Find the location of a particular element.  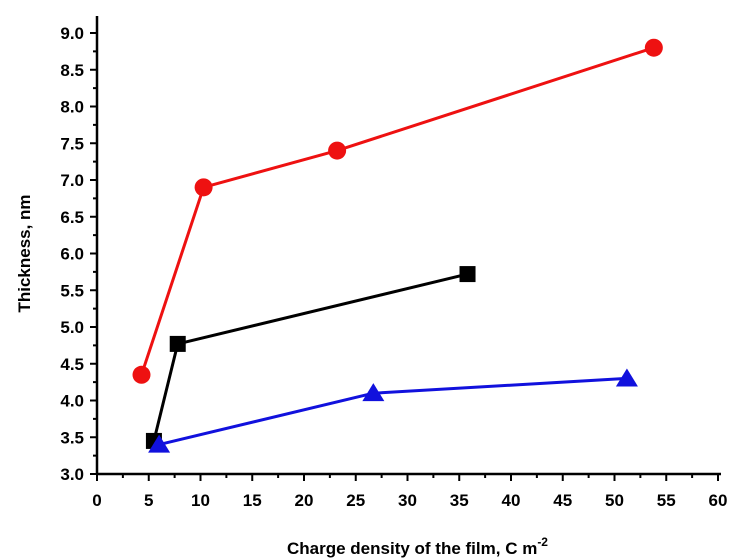

y-tick-label: 9.0 is located at coordinates (72, 33).